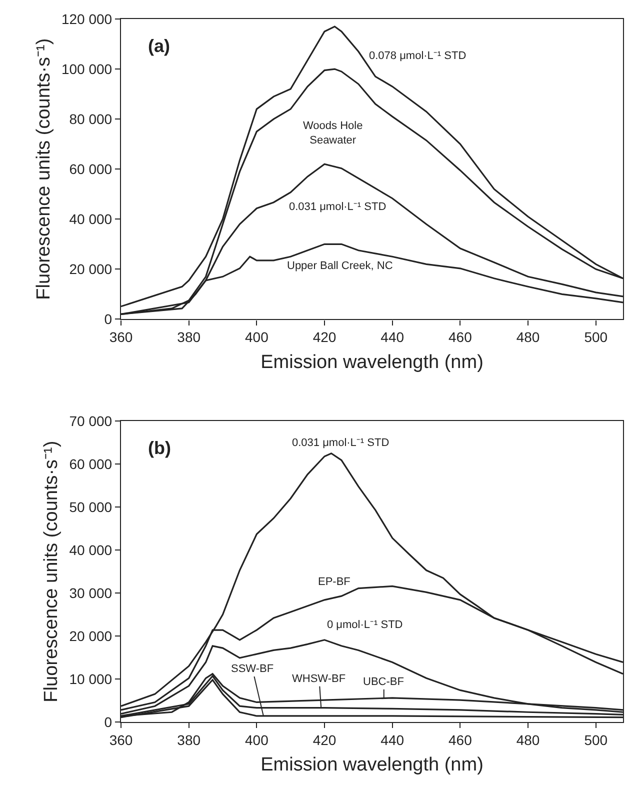 This screenshot has height=785, width=625. I want to click on y-tick-label: 70 000, so click(90, 421).